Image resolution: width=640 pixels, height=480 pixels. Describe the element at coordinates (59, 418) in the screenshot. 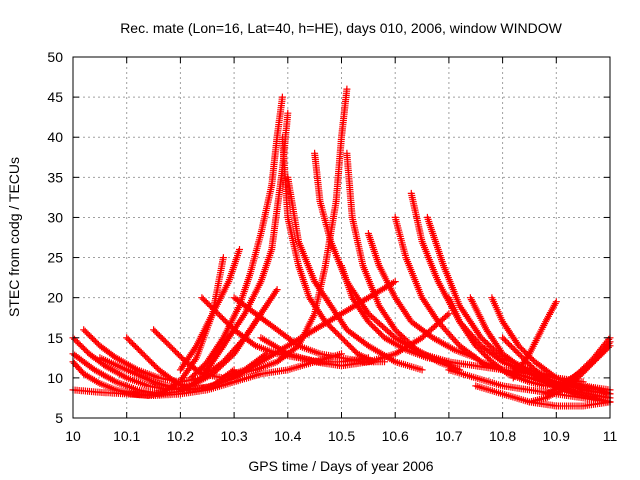

I see `y-tick-label: 5` at that location.